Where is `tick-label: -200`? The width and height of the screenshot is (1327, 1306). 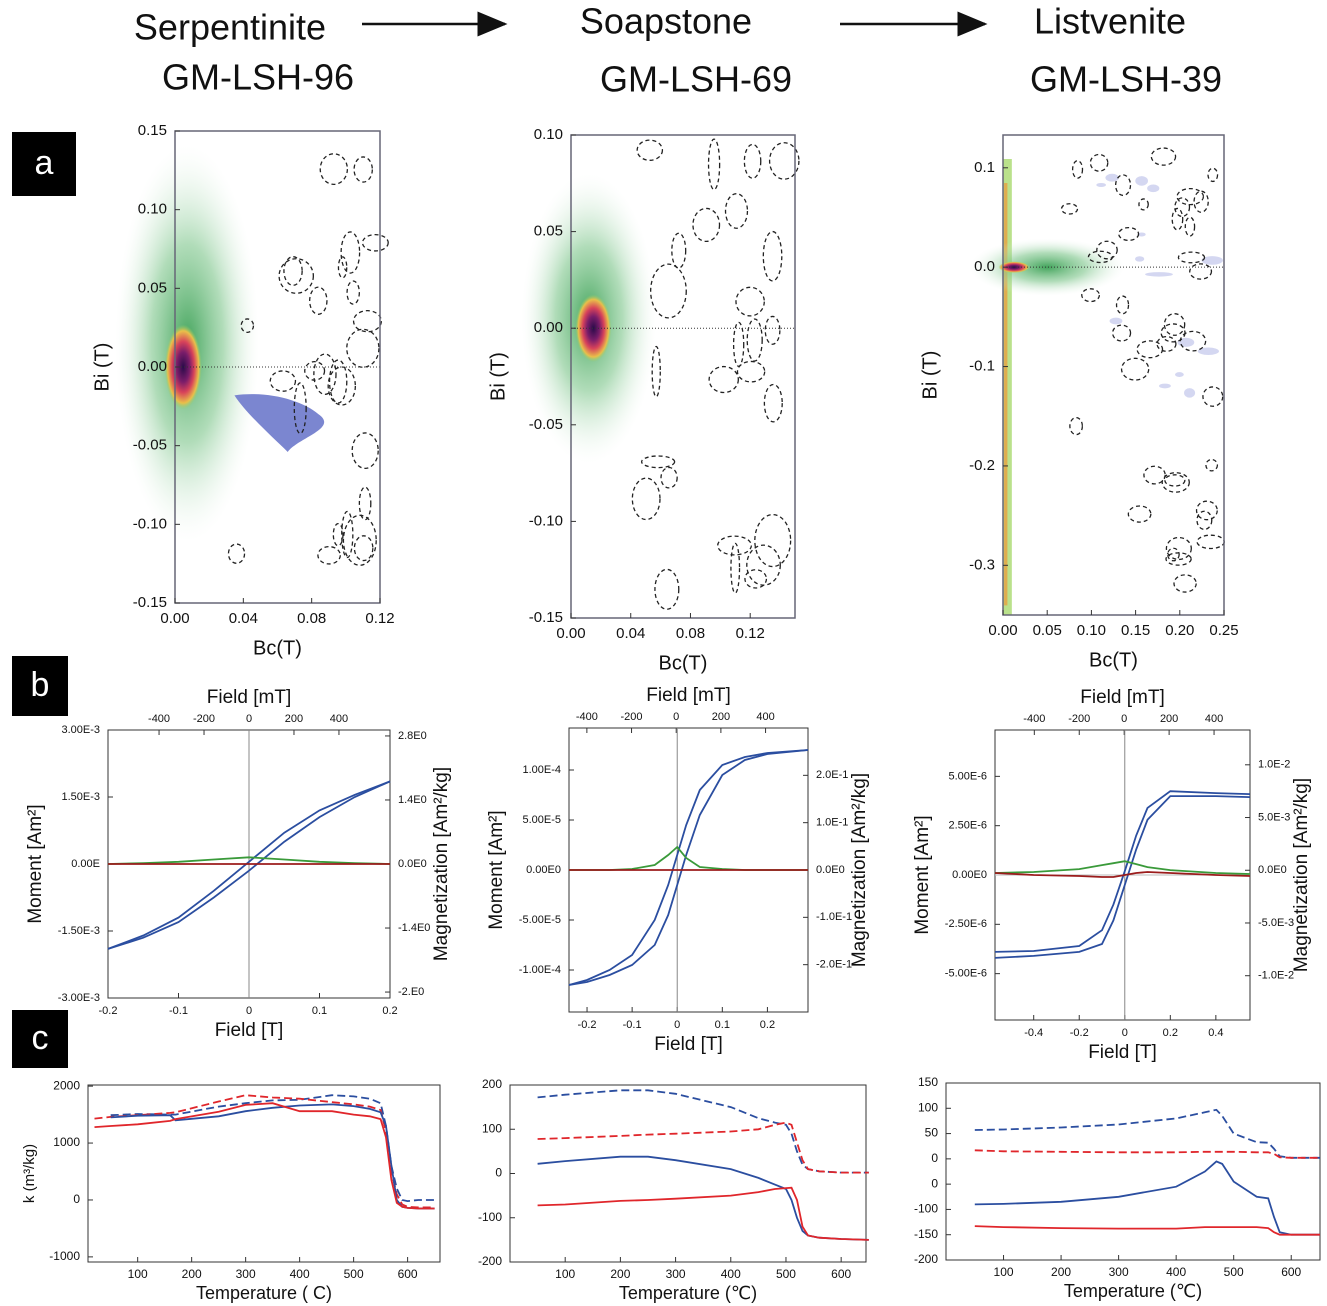
tick-label: -200 is located at coordinates (204, 719).